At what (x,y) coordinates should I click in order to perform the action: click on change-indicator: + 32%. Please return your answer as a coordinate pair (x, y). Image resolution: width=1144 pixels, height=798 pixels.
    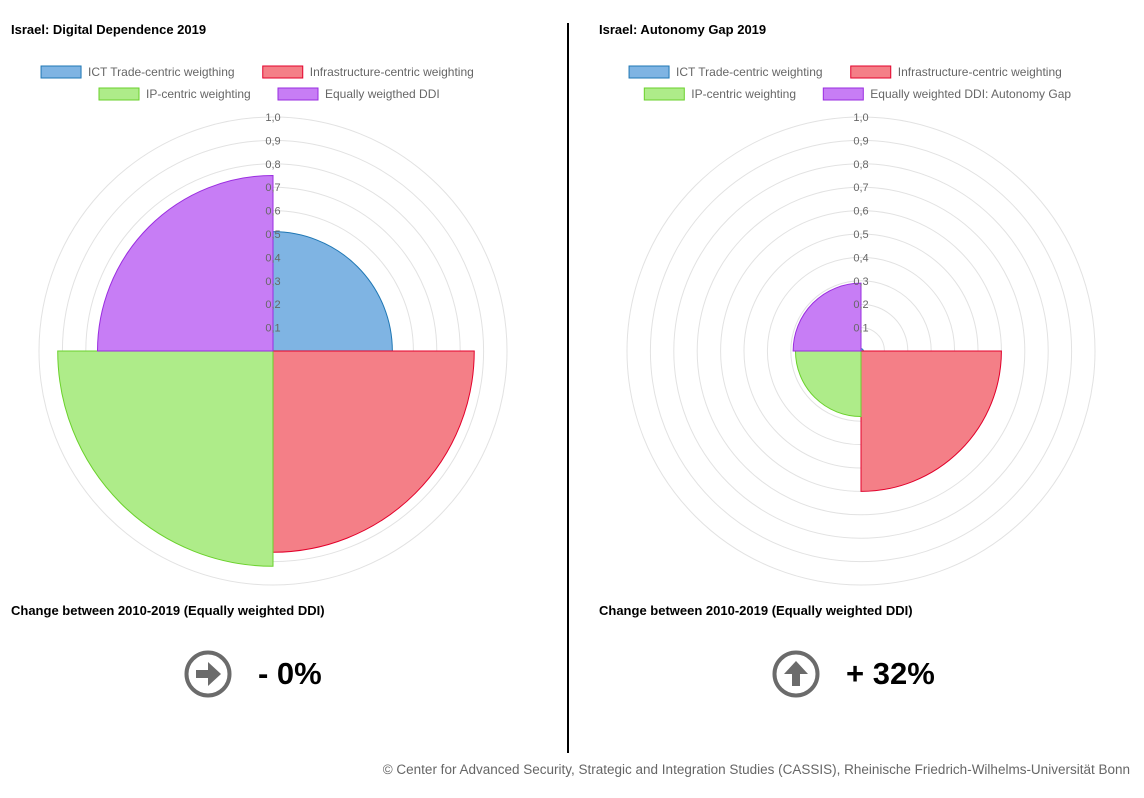
    Looking at the image, I should click on (853, 674).